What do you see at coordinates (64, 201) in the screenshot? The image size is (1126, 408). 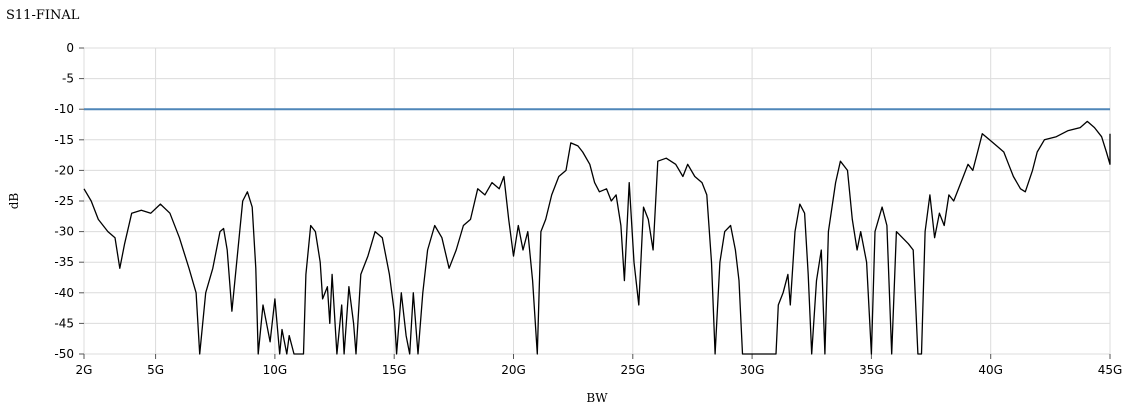 I see `y-tick-label: -25` at bounding box center [64, 201].